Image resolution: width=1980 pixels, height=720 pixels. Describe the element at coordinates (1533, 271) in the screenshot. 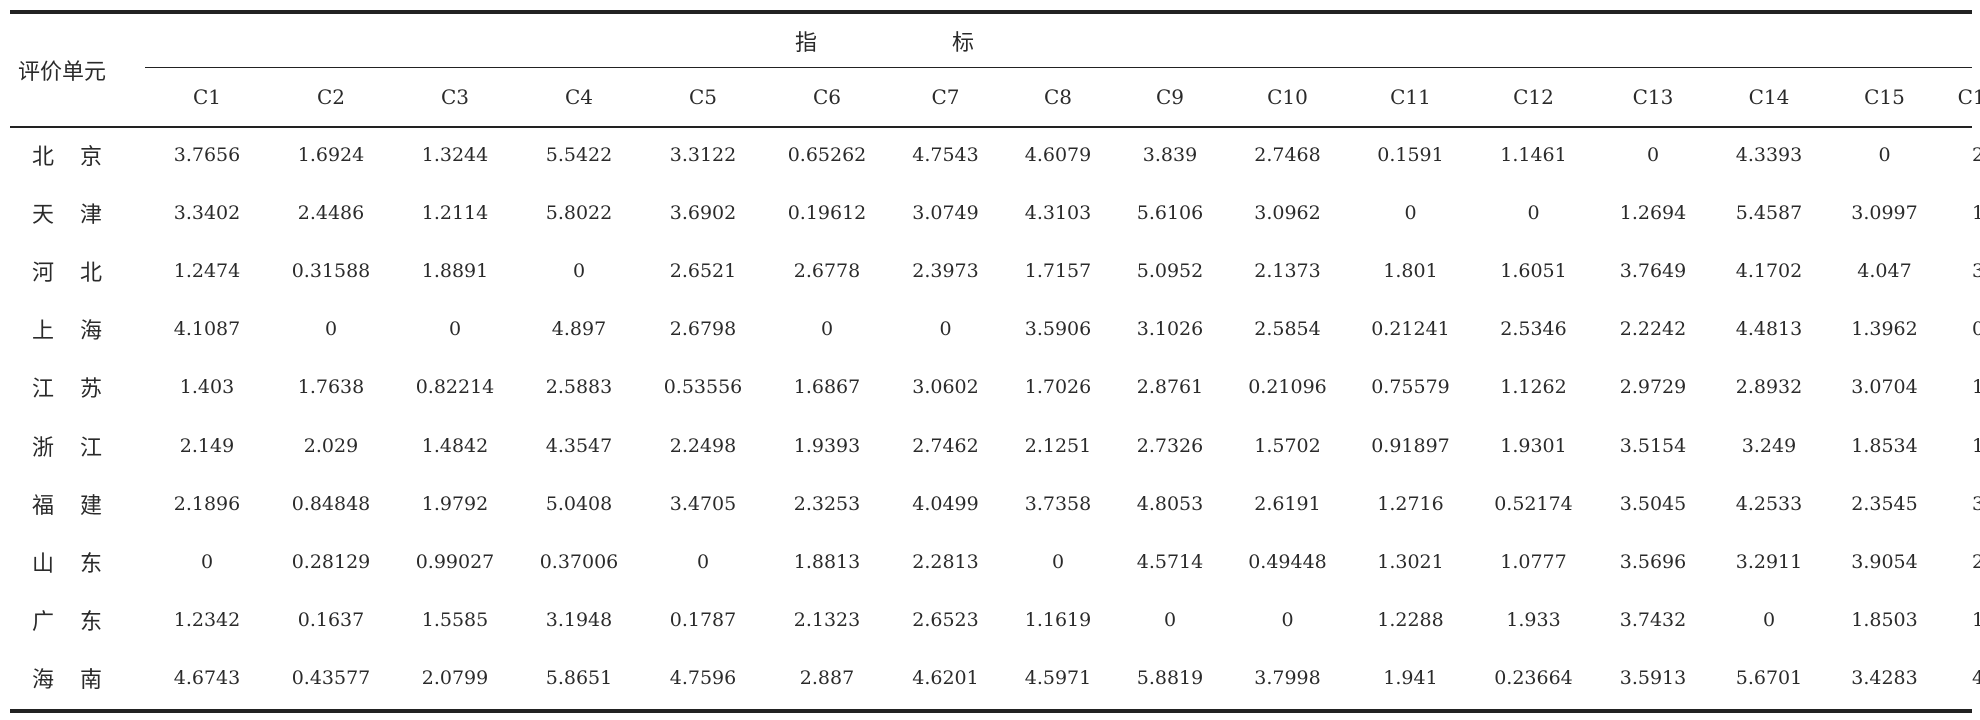

I see `table-cell: 1.6051` at that location.